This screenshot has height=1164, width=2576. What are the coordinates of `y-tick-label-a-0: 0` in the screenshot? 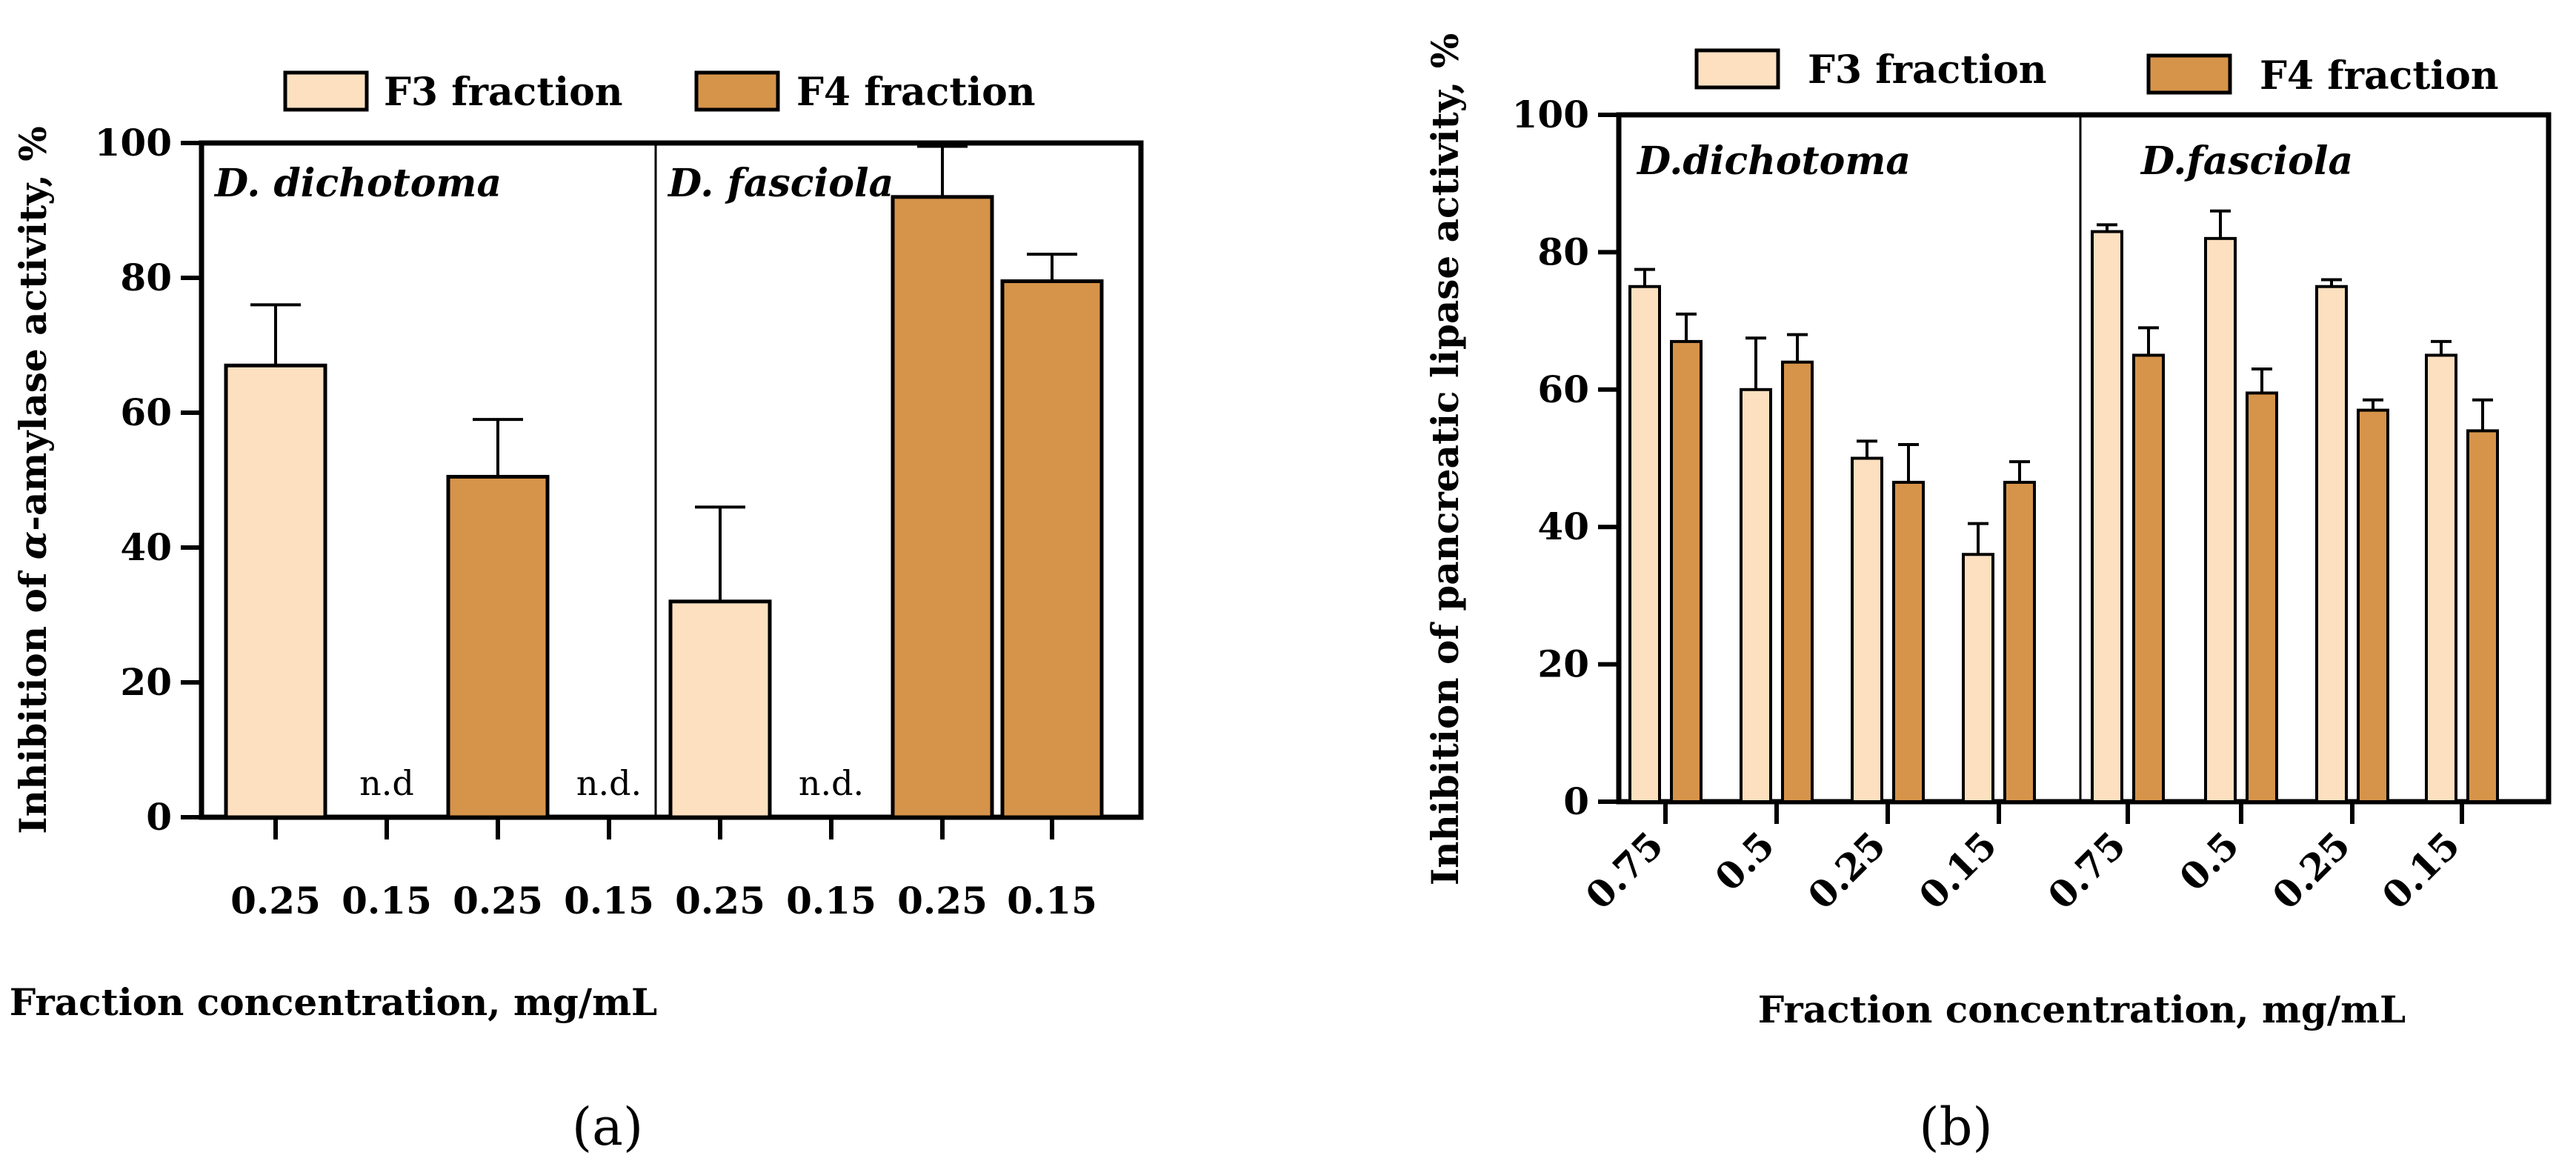 It's located at (159, 817).